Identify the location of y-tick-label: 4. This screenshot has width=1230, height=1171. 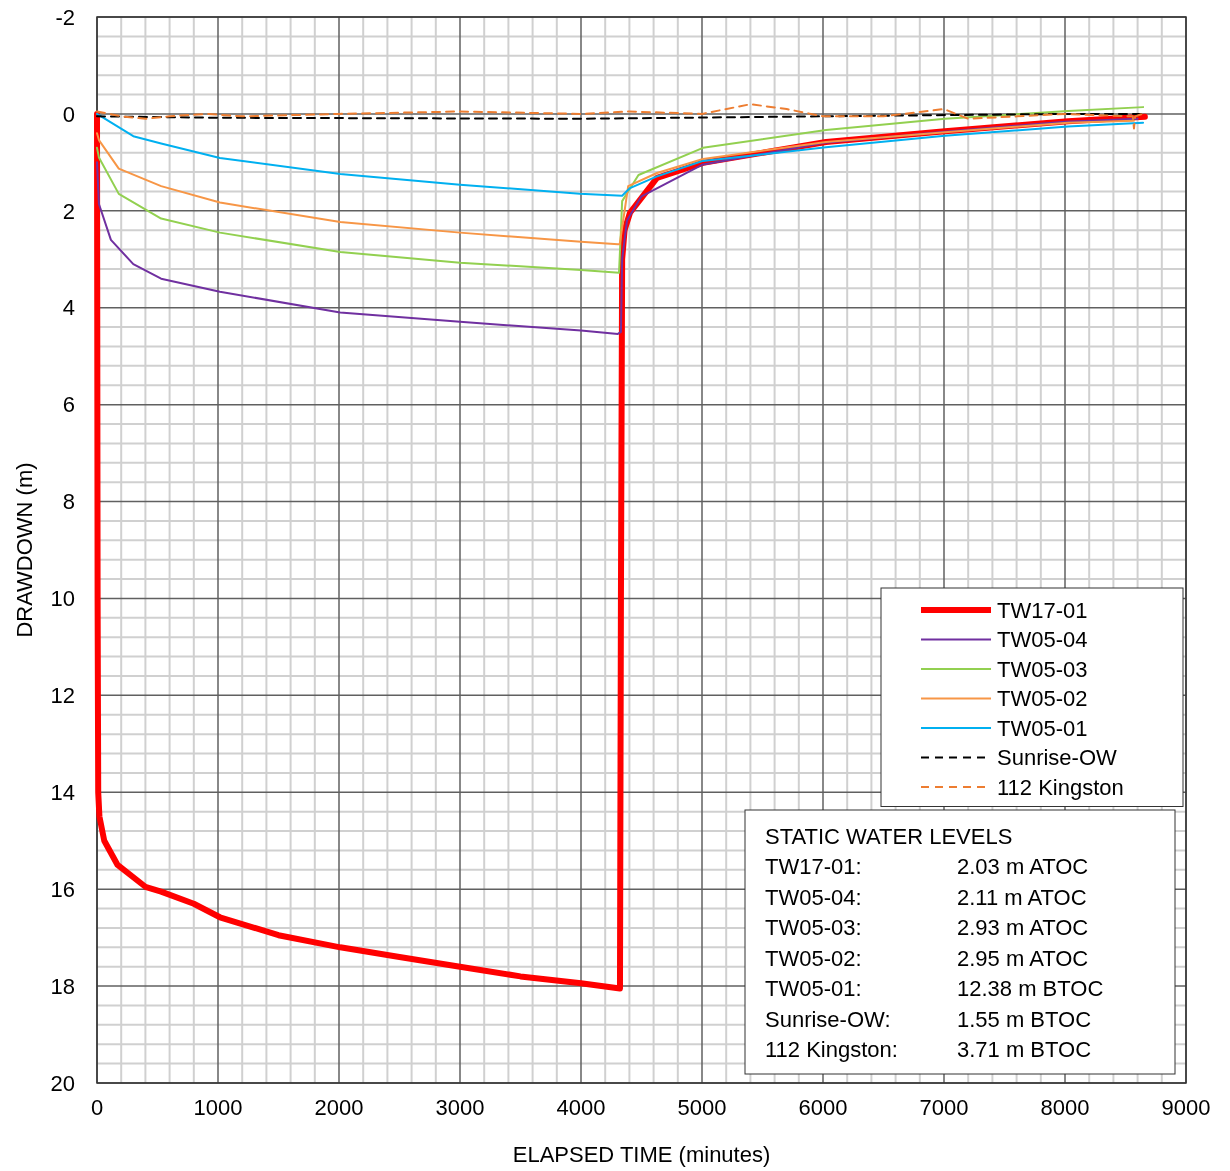
(68, 308).